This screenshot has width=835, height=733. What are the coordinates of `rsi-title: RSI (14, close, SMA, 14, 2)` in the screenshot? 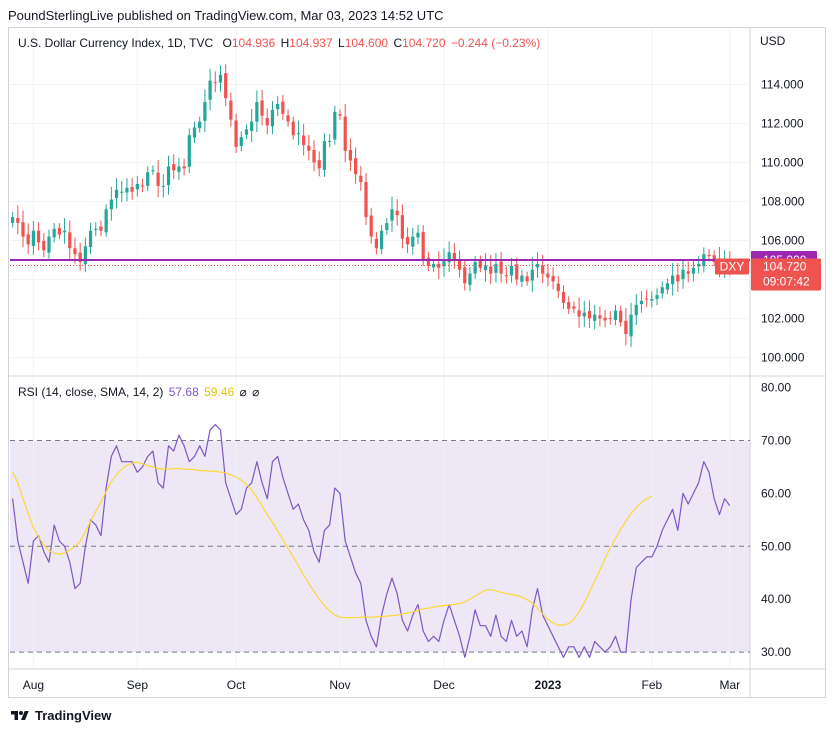 It's located at (91, 392).